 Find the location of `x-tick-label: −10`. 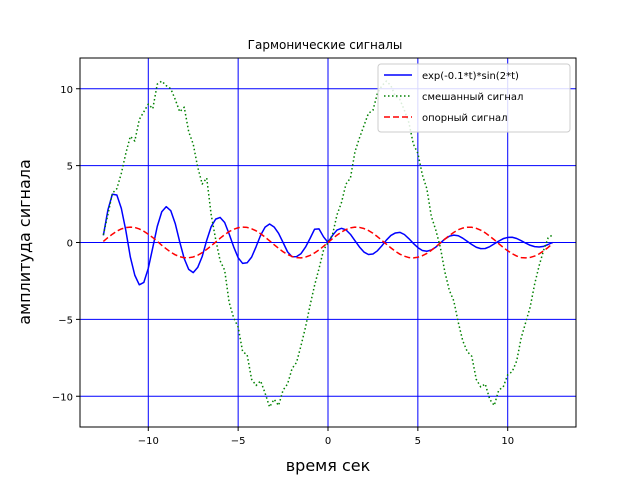

x-tick-label: −10 is located at coordinates (148, 441).